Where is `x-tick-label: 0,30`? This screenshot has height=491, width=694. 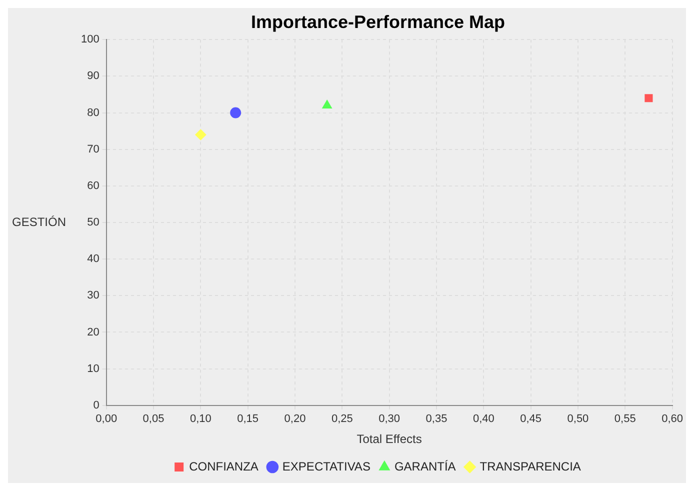
x-tick-label: 0,30 is located at coordinates (389, 419).